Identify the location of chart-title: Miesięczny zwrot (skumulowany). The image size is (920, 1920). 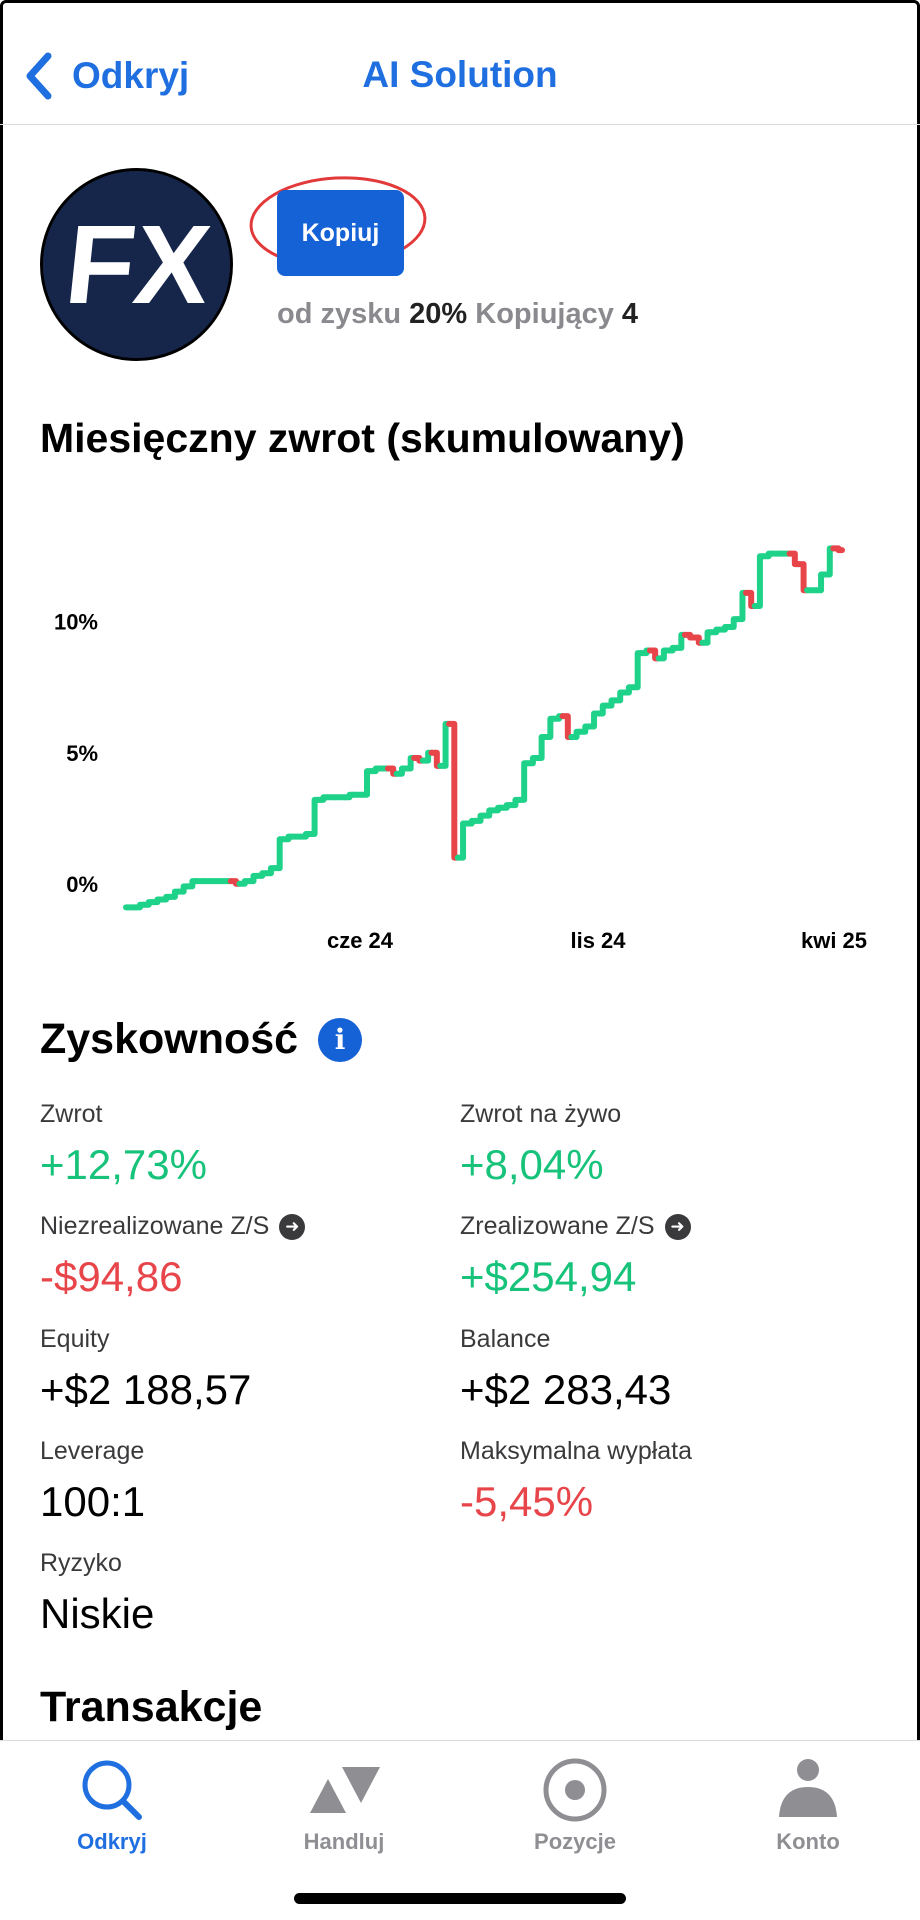
(362, 438).